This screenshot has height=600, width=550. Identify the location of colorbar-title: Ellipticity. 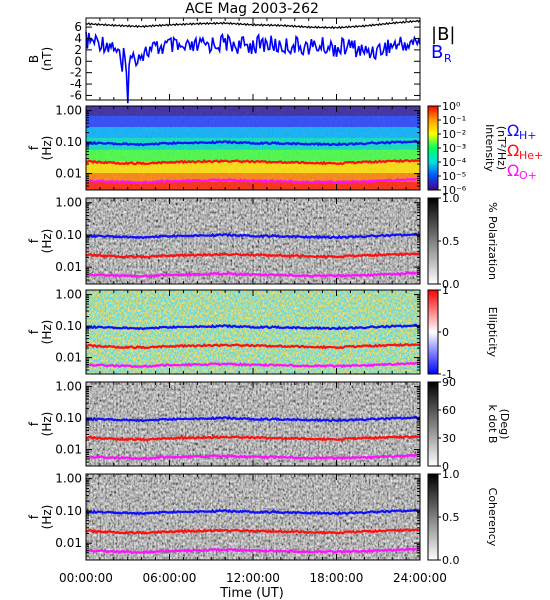
(492, 332).